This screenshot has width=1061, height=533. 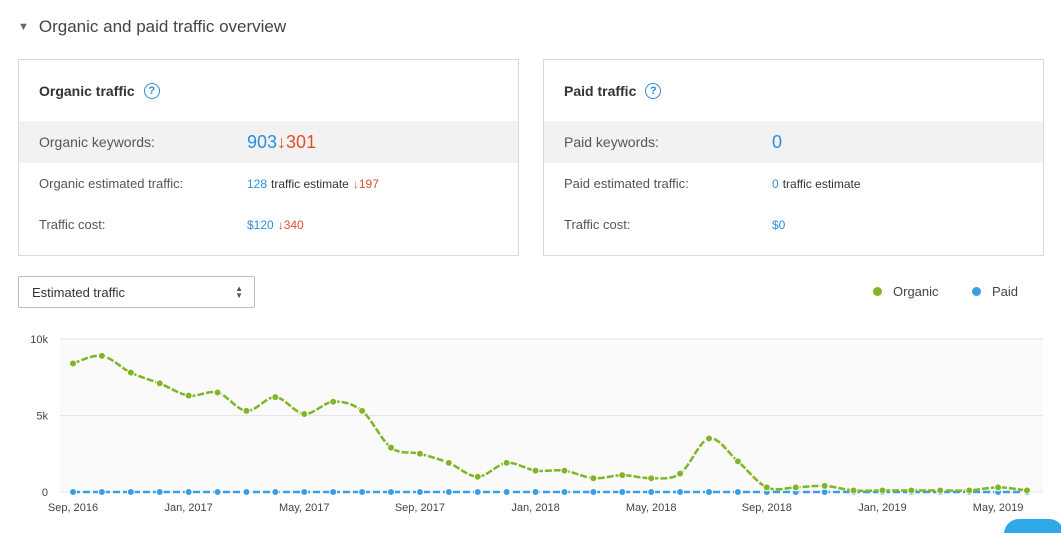 I want to click on organic-cost-row: Traffic cost: $120 ↓ 340, so click(x=268, y=224).